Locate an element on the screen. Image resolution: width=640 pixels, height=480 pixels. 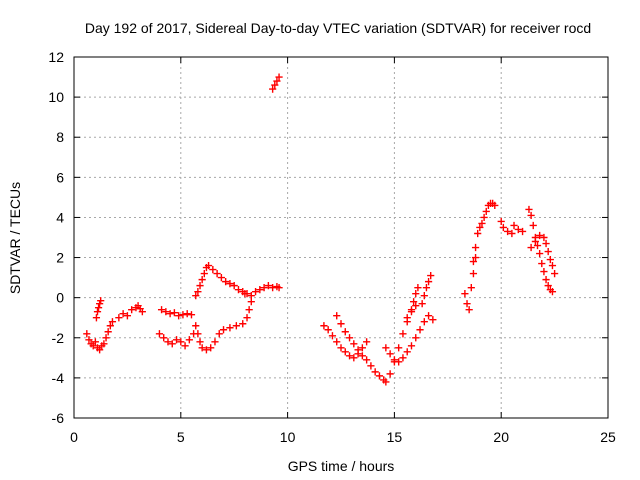
x-tick-label: 25 is located at coordinates (608, 437).